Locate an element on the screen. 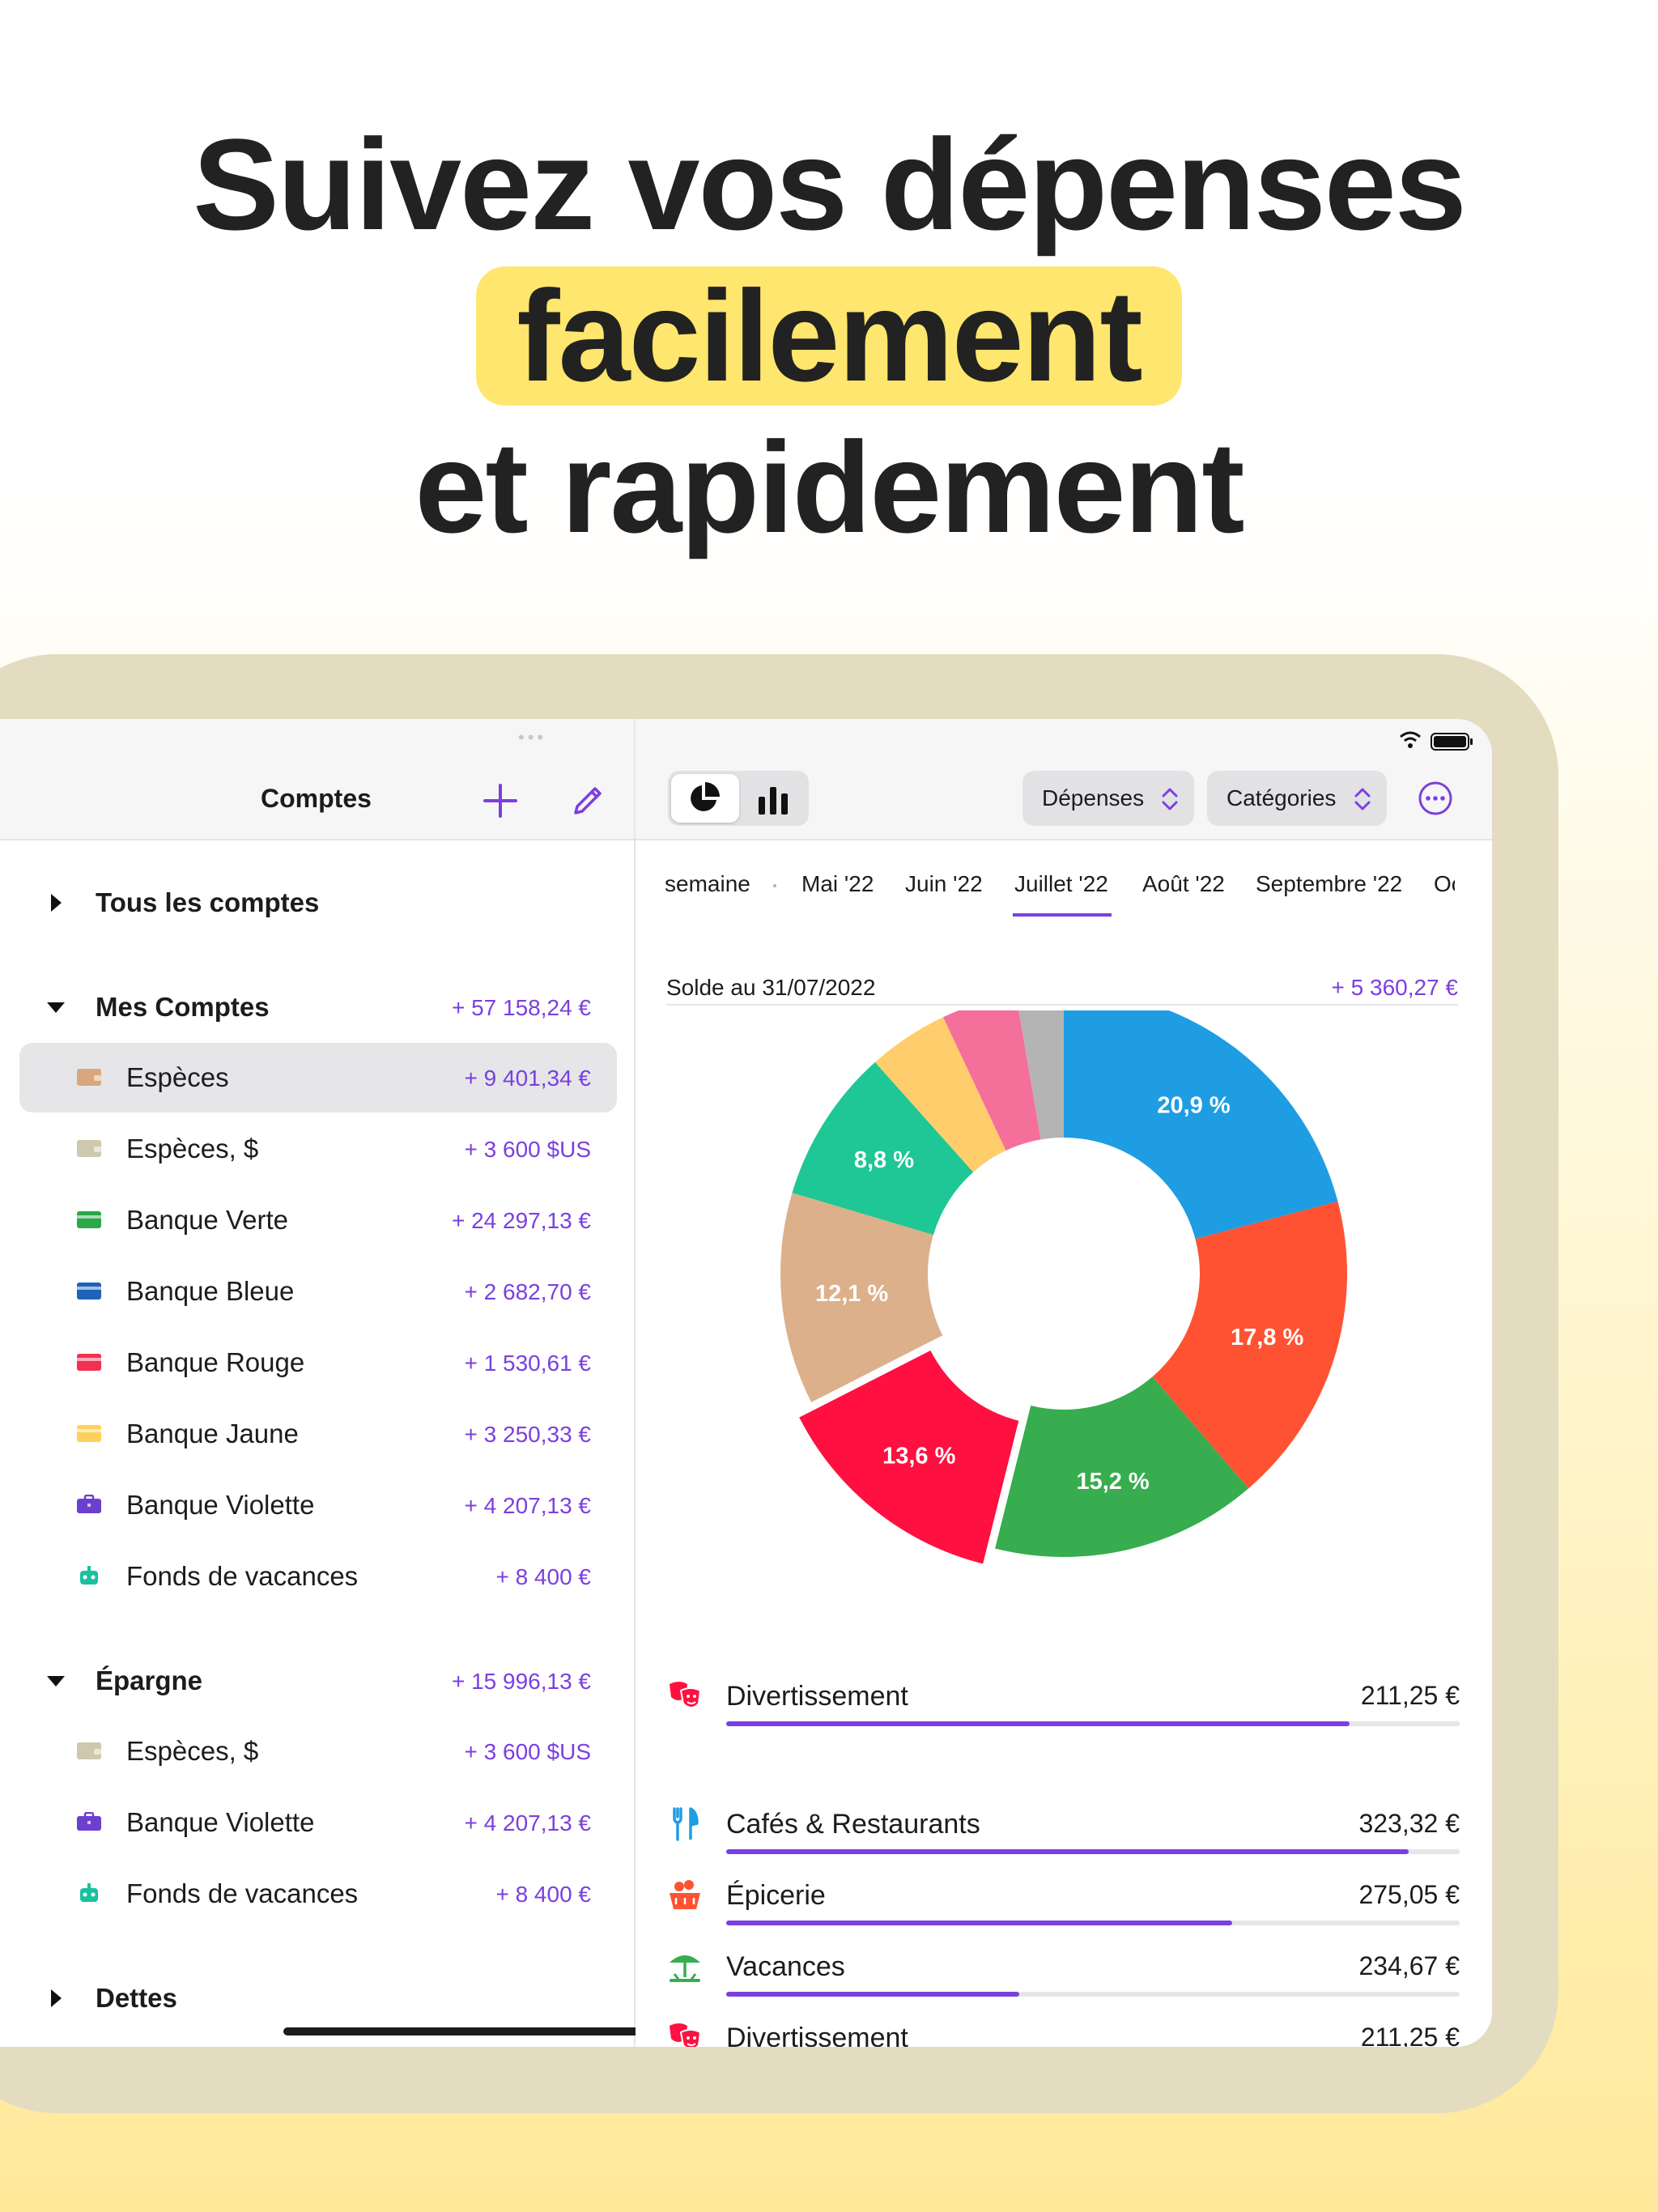 The width and height of the screenshot is (1658, 2212). account-group-row: Épargne + 15 996,13 € is located at coordinates (318, 1681).